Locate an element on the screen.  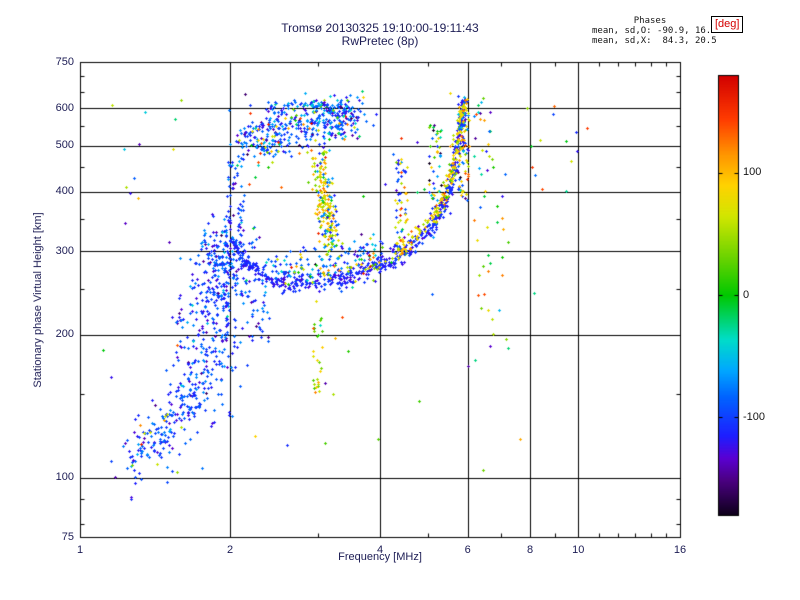
stats-line-o: mean, sd,O: -90.9, 16.2 is located at coordinates (654, 31).